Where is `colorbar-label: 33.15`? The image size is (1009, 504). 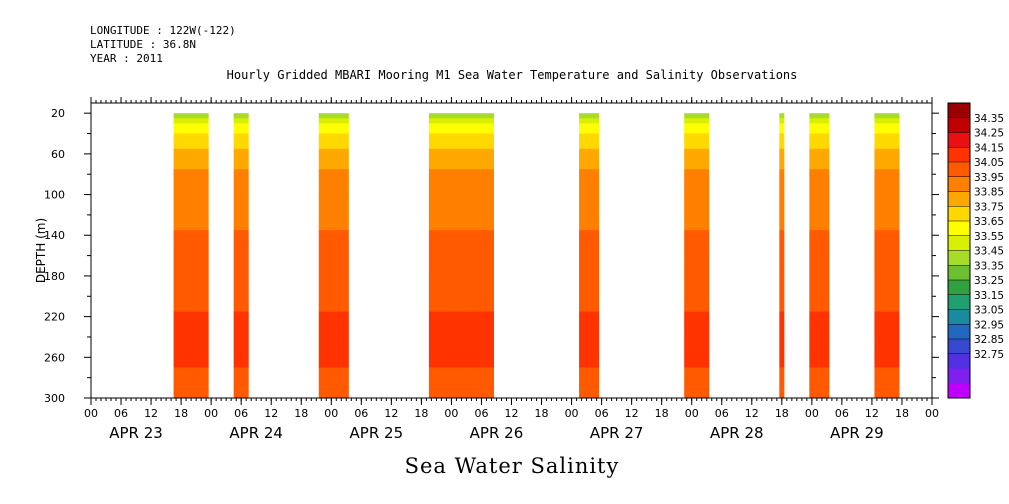
colorbar-label: 33.15 is located at coordinates (989, 296).